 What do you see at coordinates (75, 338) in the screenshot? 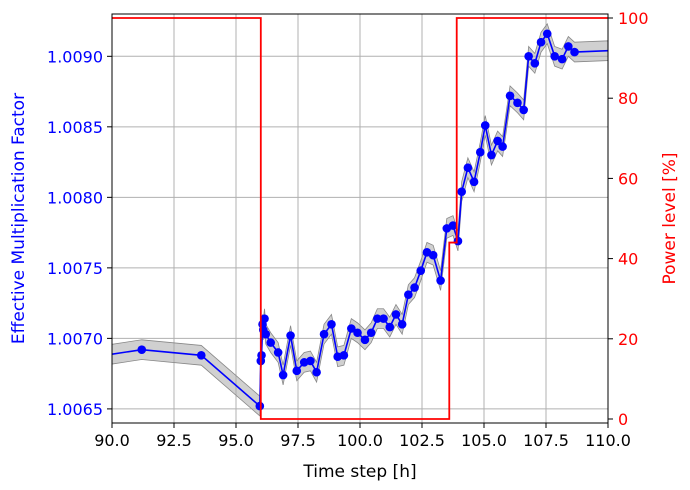
I see `y-left-tick-label-1: 1.0070` at bounding box center [75, 338].